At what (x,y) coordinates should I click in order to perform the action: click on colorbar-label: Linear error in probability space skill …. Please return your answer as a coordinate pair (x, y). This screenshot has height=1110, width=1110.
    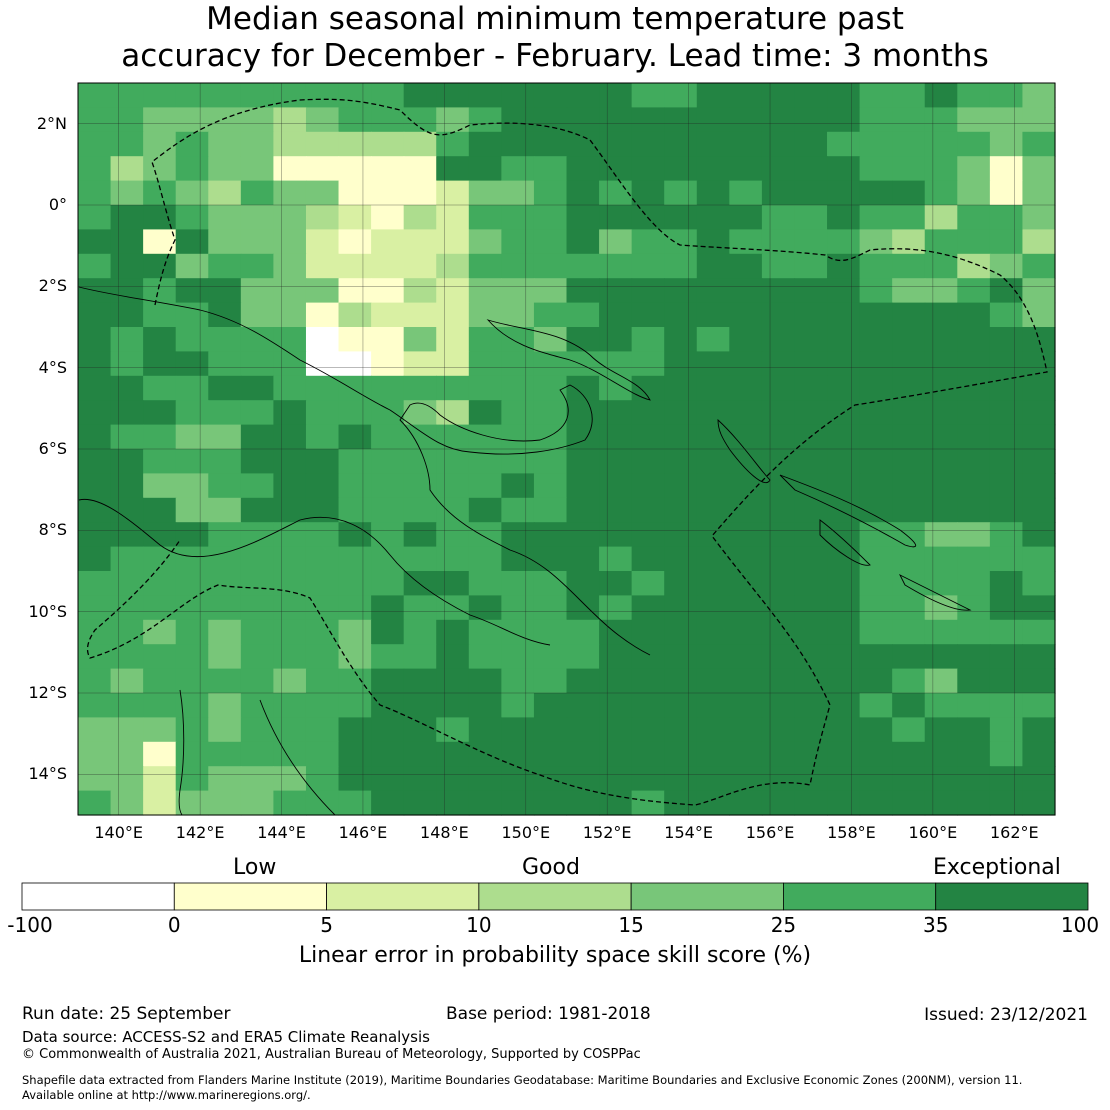
    Looking at the image, I should click on (555, 955).